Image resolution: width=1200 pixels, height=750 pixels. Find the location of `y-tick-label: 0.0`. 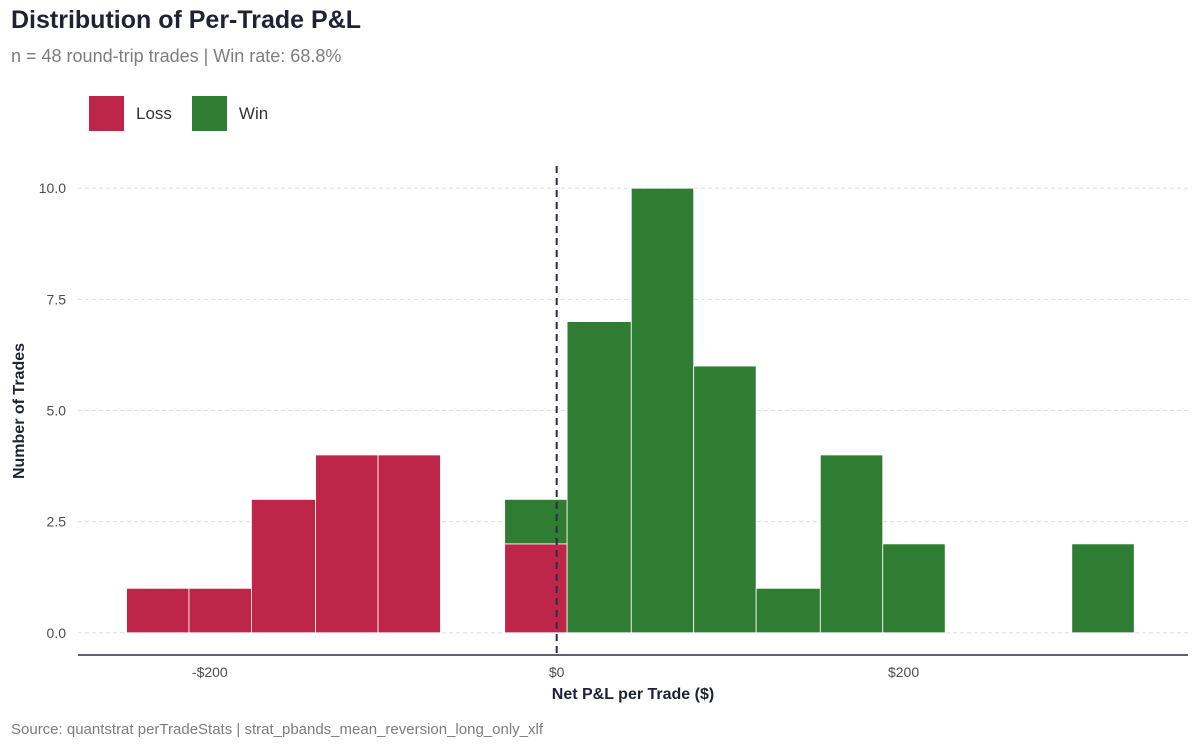

y-tick-label: 0.0 is located at coordinates (57, 633).